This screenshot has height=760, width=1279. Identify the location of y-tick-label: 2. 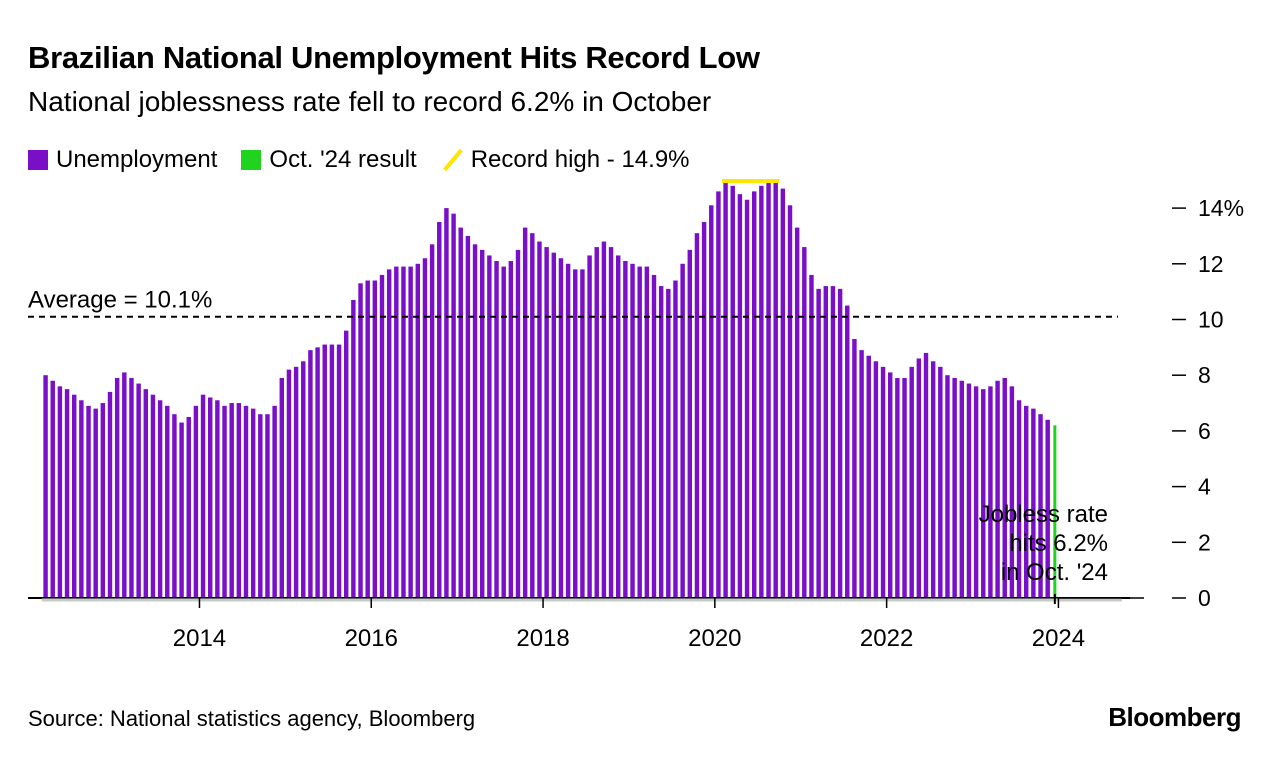
(1204, 542).